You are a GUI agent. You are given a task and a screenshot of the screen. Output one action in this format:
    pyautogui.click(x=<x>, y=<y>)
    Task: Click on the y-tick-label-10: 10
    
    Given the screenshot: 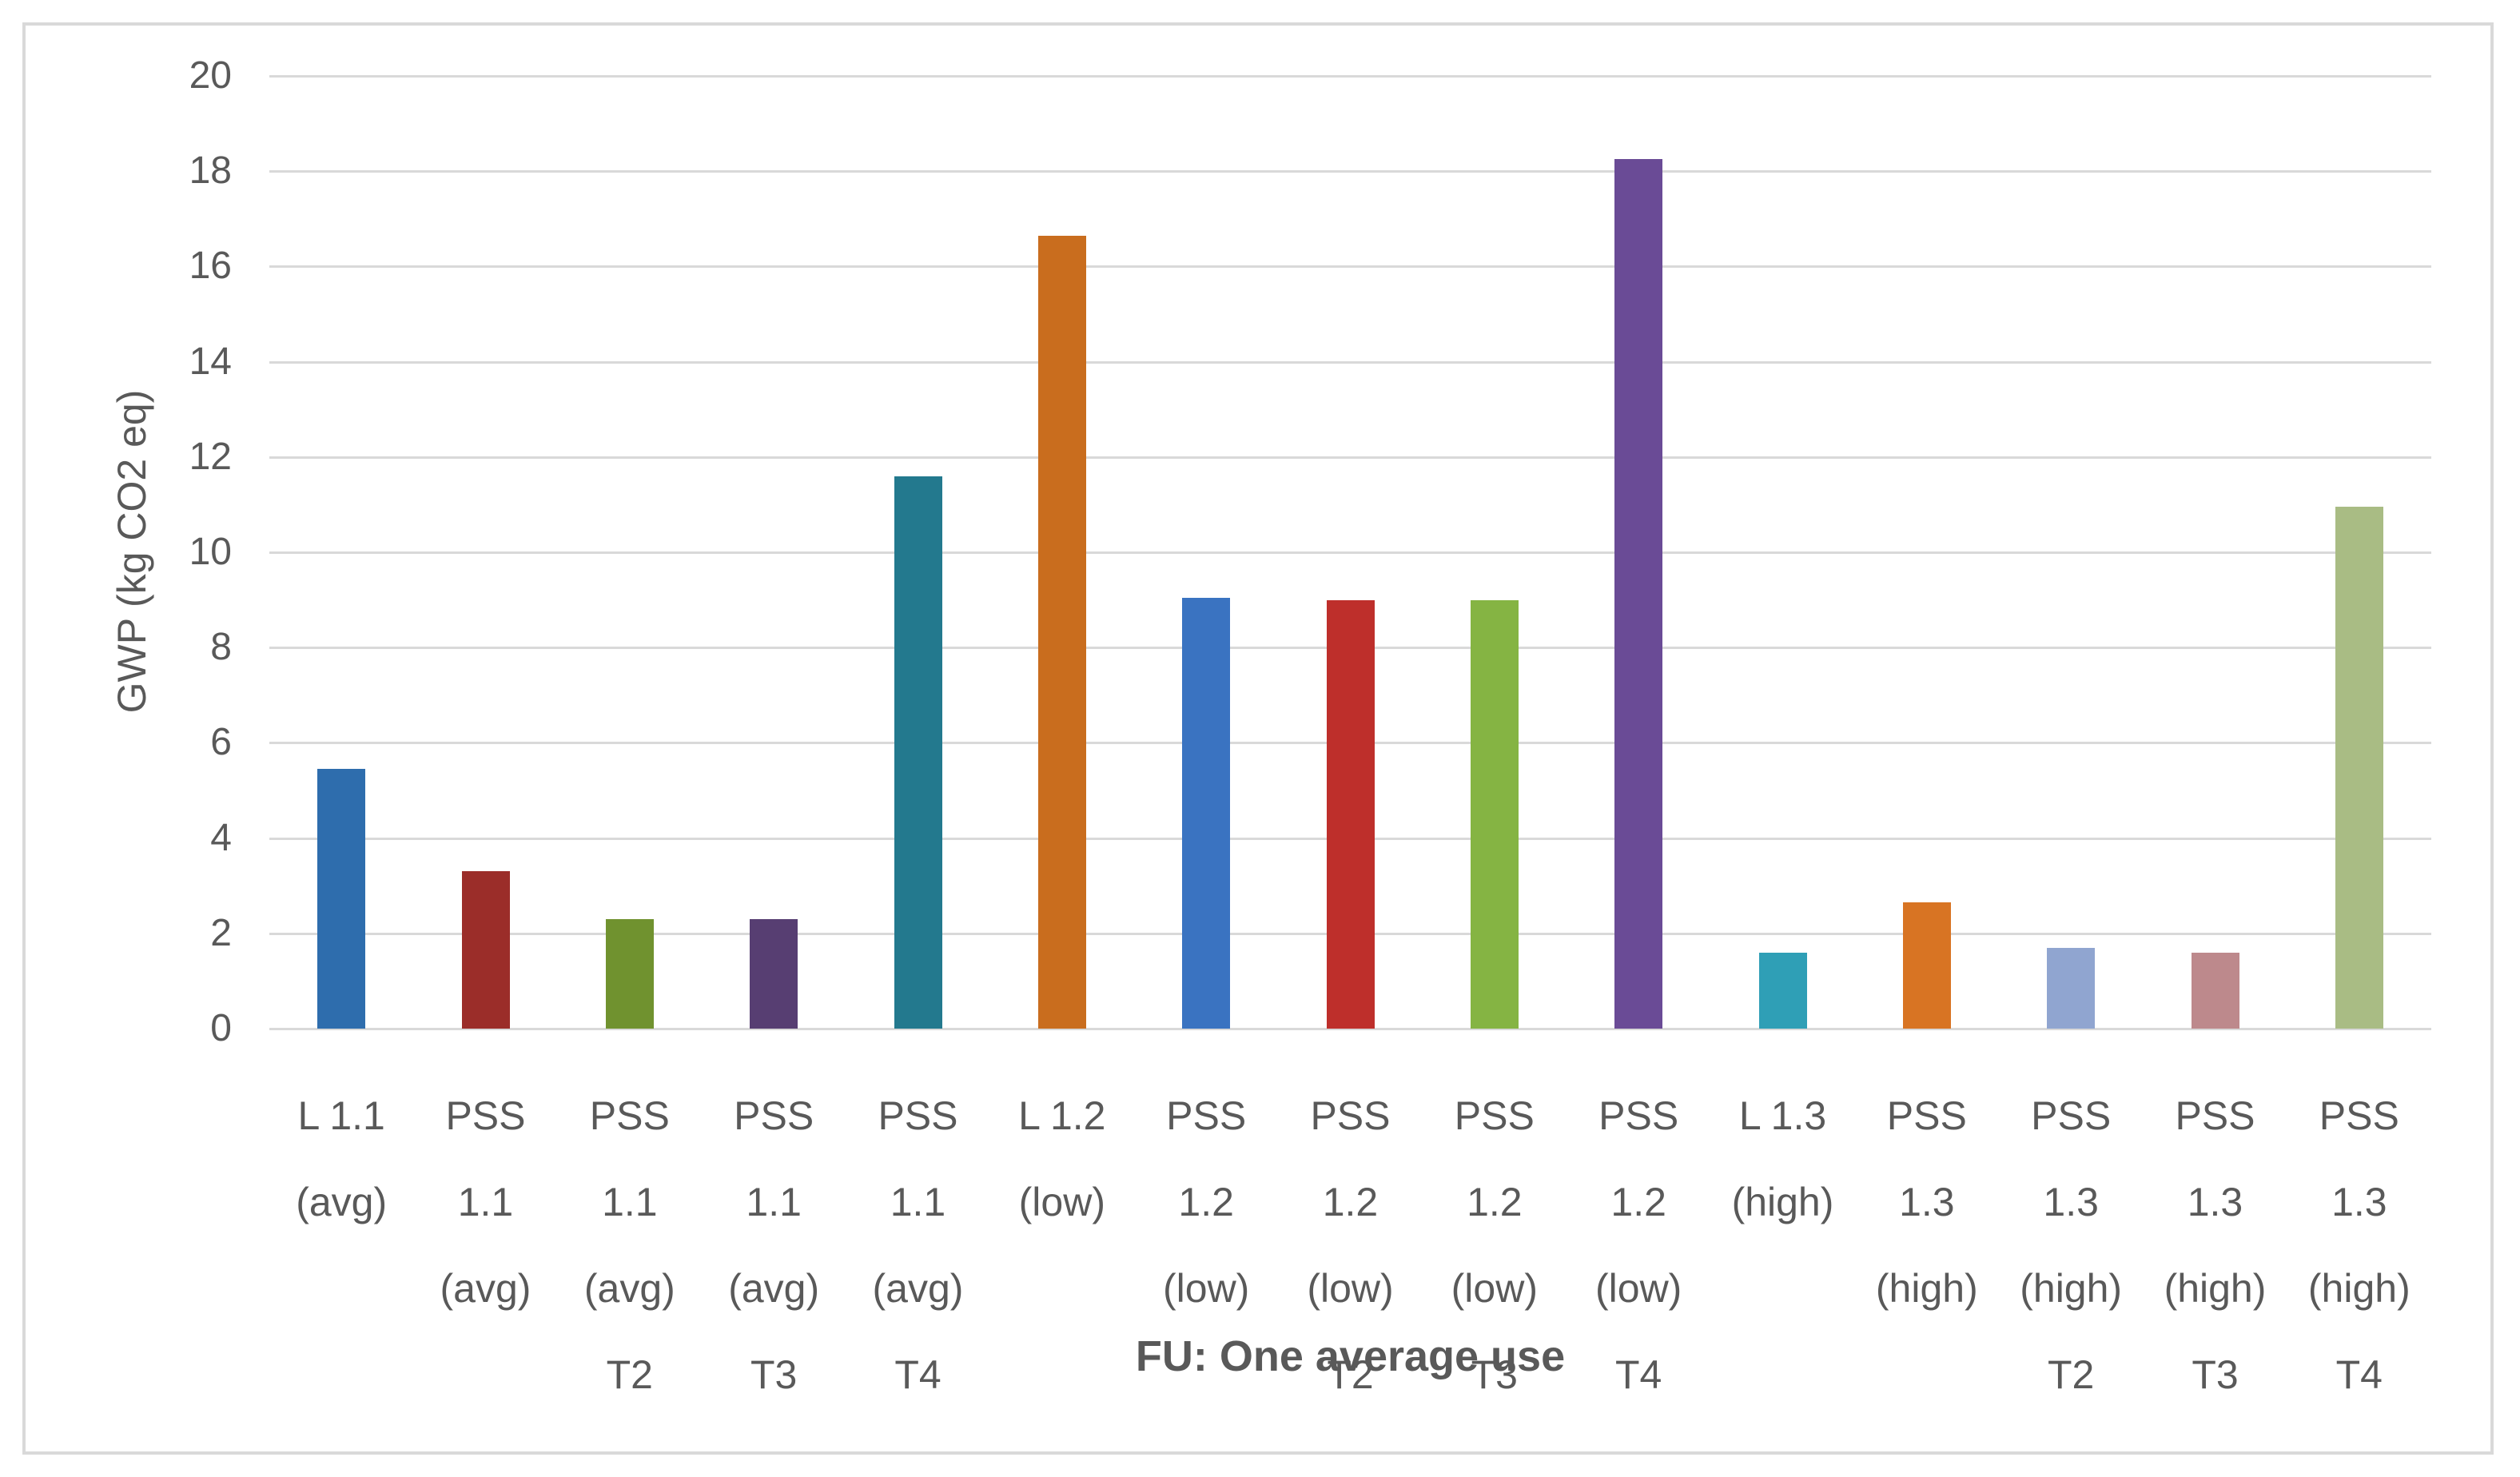 What is the action you would take?
    pyautogui.click(x=210, y=552)
    